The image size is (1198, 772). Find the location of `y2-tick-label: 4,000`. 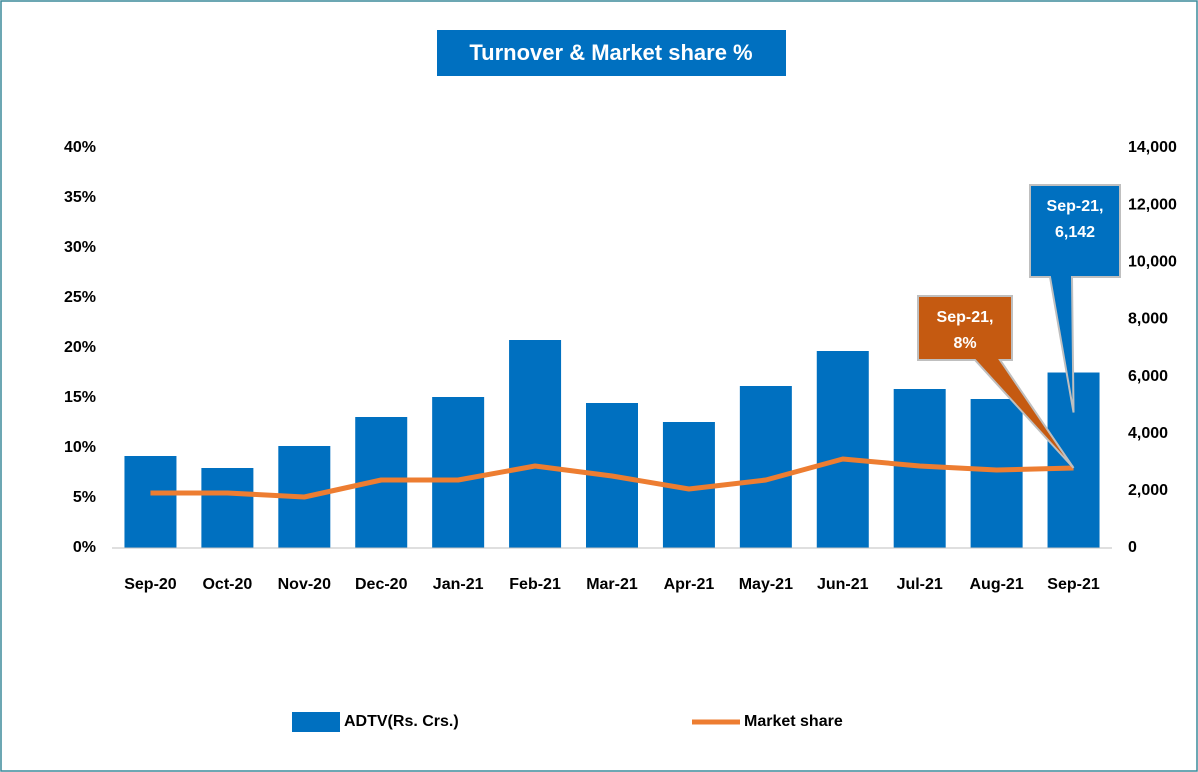

y2-tick-label: 4,000 is located at coordinates (1148, 433).